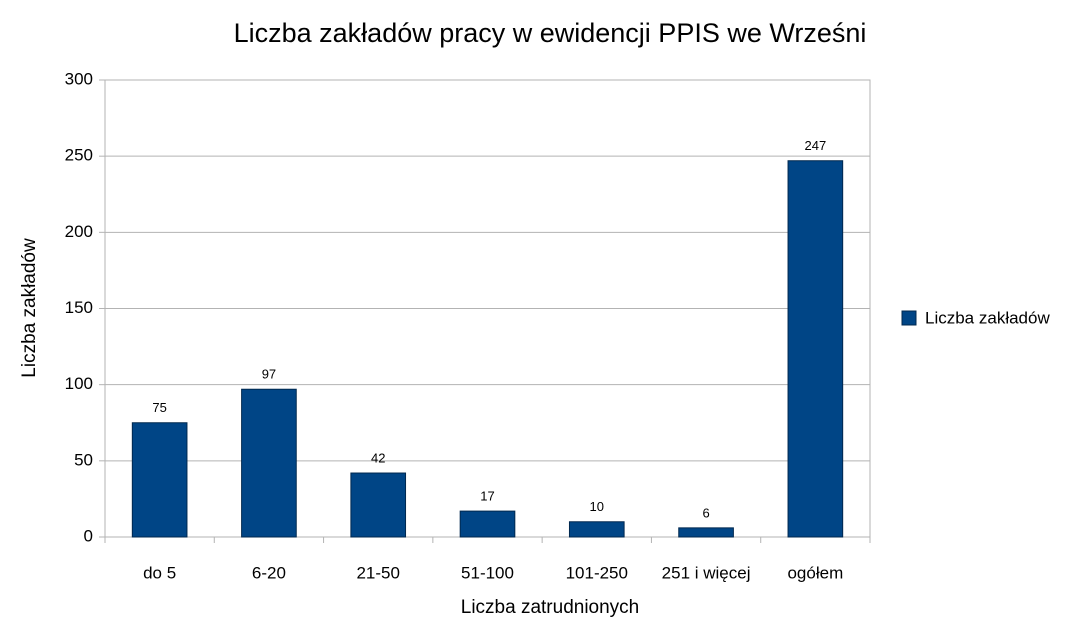 This screenshot has width=1085, height=620. What do you see at coordinates (487, 496) in the screenshot?
I see `data-label: 17` at bounding box center [487, 496].